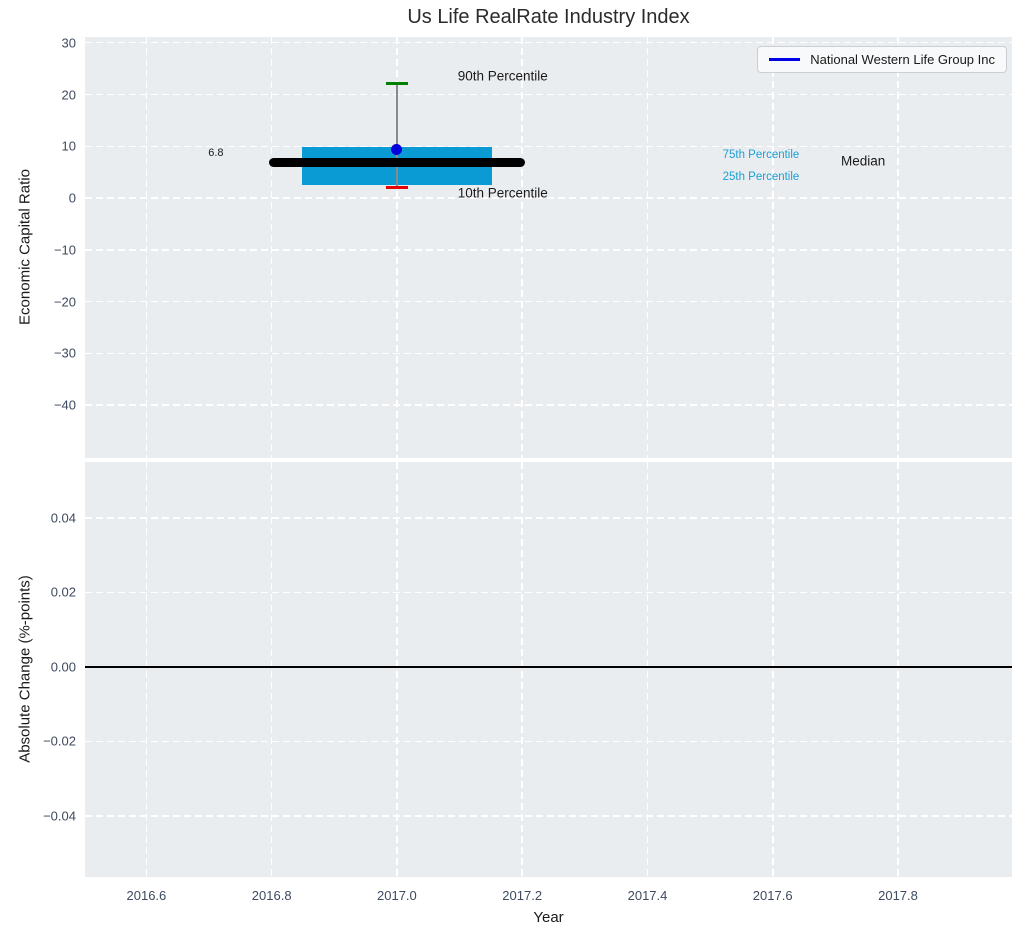 The width and height of the screenshot is (1025, 940). What do you see at coordinates (59, 816) in the screenshot?
I see `y-tick-label: −0.04` at bounding box center [59, 816].